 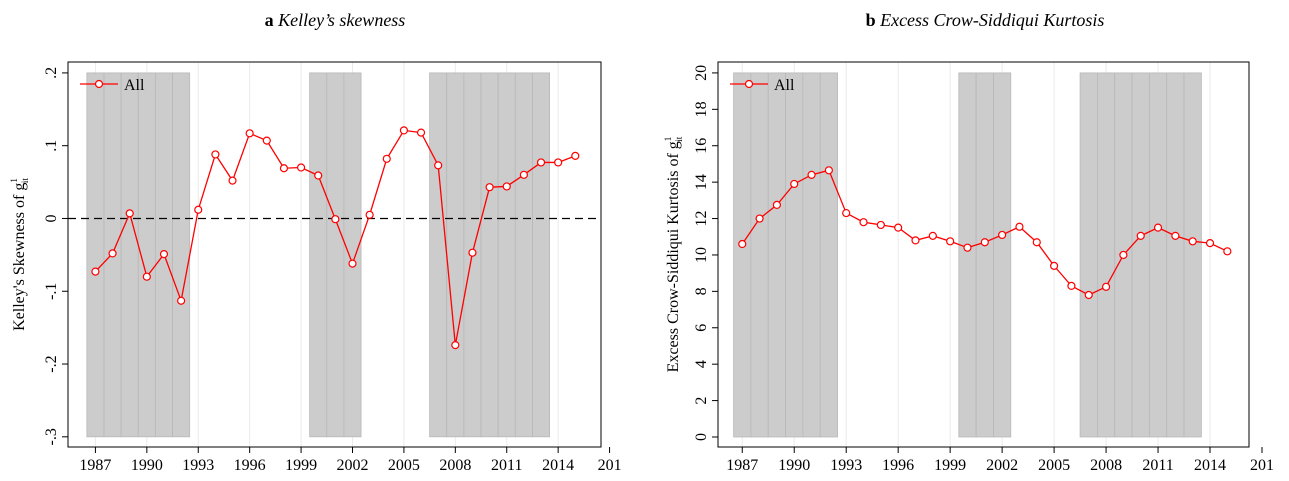 What do you see at coordinates (51, 436) in the screenshot?
I see `y-tick-label: -.3` at bounding box center [51, 436].